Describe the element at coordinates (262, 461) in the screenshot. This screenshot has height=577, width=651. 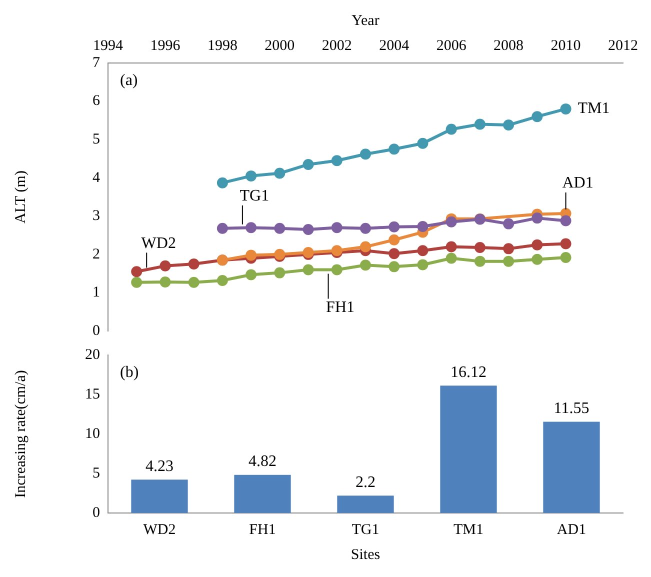
I see `data-label: 4.82` at that location.